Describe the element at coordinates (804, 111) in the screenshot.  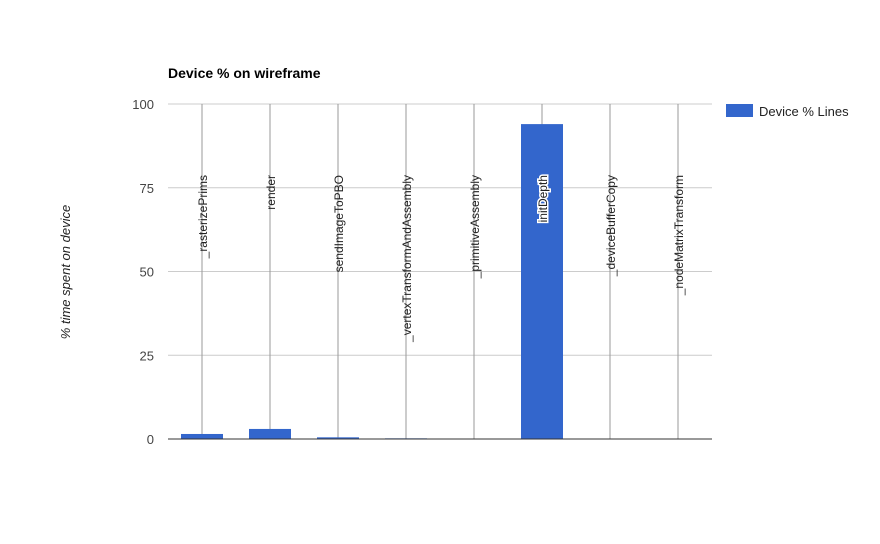
I see `legend-label: Device % Lines` at that location.